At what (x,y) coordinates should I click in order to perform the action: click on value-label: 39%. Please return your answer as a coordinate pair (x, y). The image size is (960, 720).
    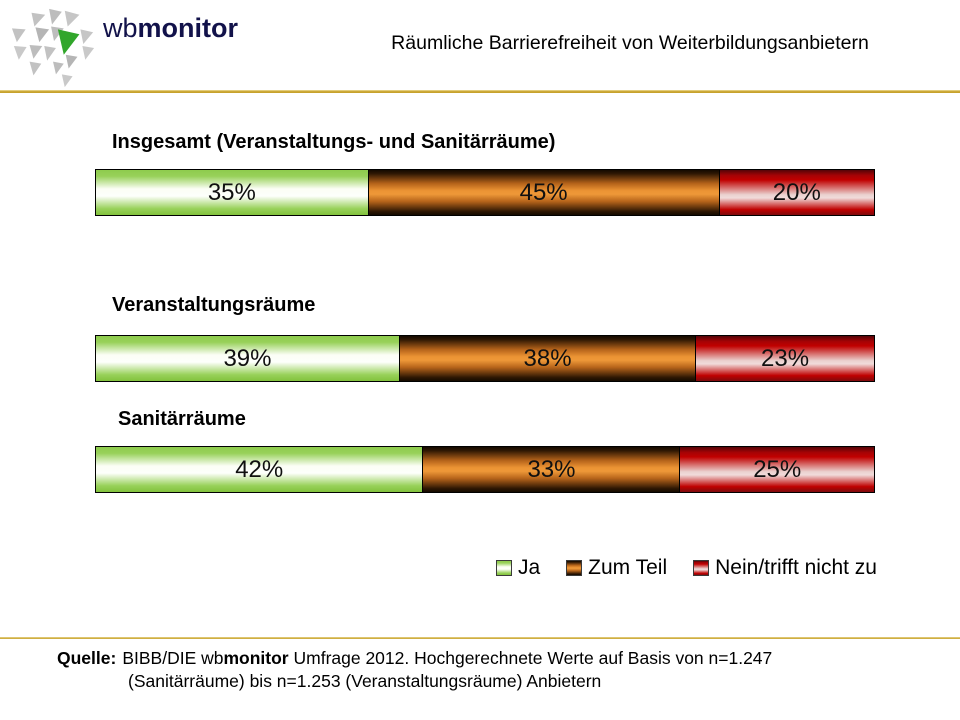
    Looking at the image, I should click on (247, 358).